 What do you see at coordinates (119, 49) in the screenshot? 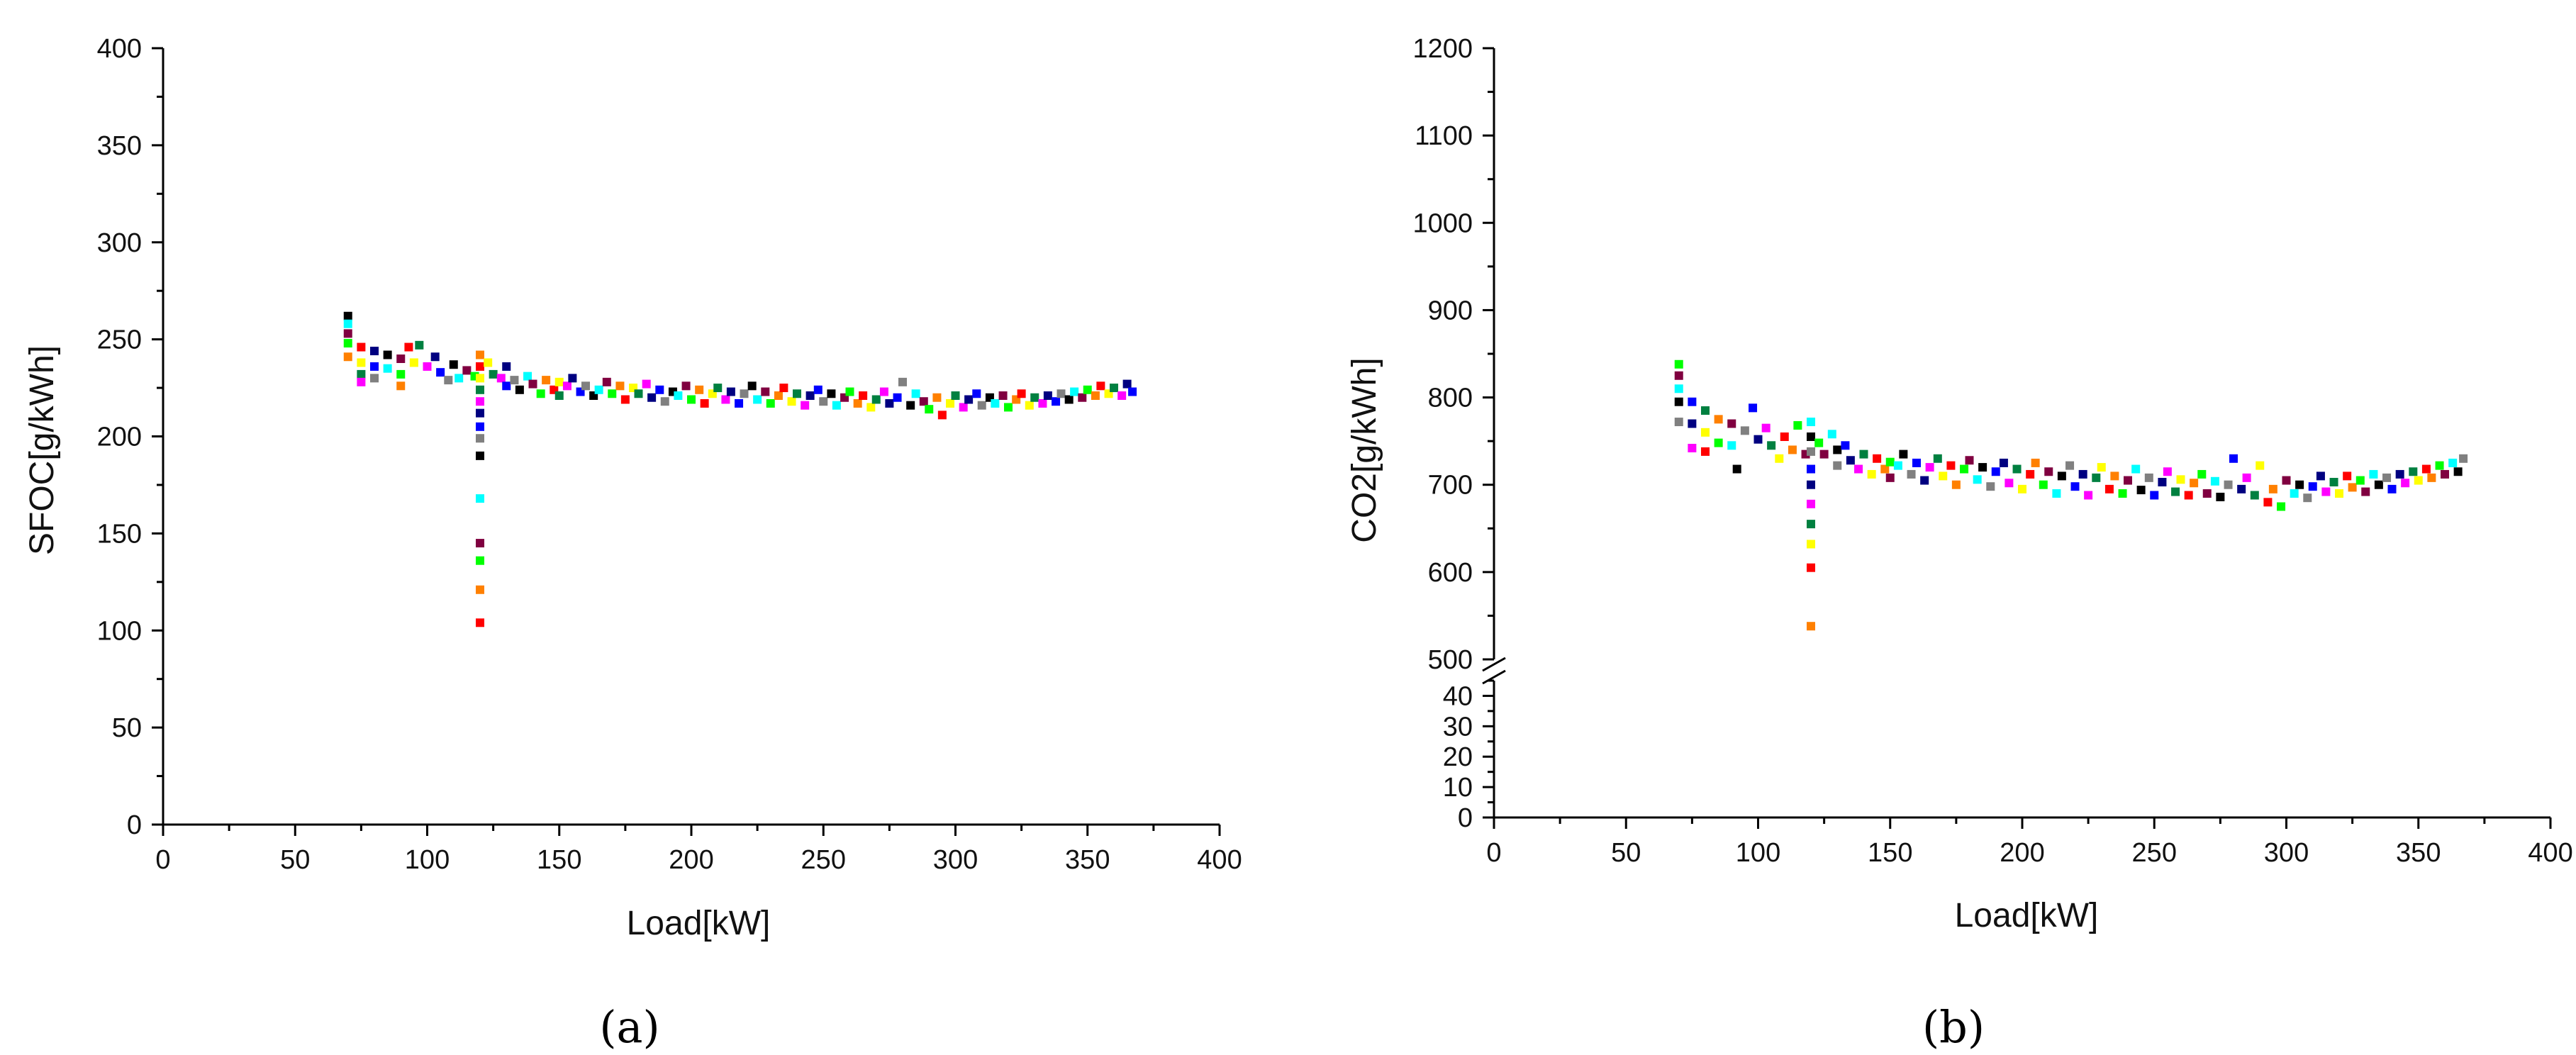
I see `chart-a-y-tick-label: 400` at bounding box center [119, 49].